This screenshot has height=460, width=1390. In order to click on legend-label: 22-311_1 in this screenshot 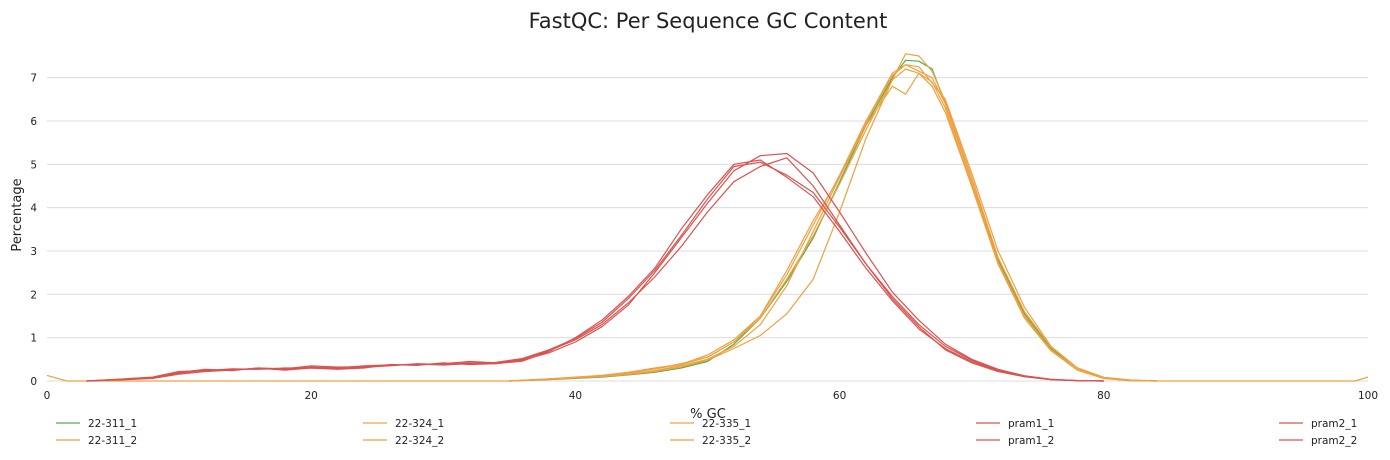, I will do `click(112, 424)`.